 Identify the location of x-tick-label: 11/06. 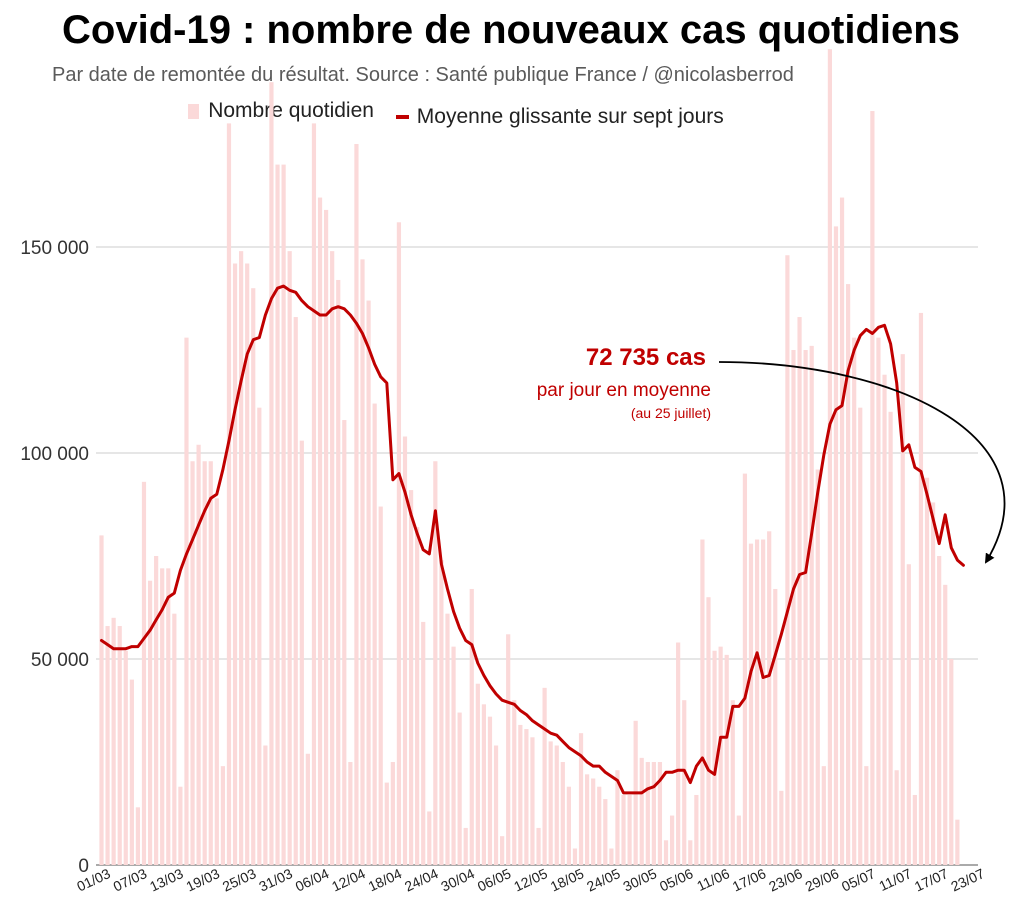
(713, 879).